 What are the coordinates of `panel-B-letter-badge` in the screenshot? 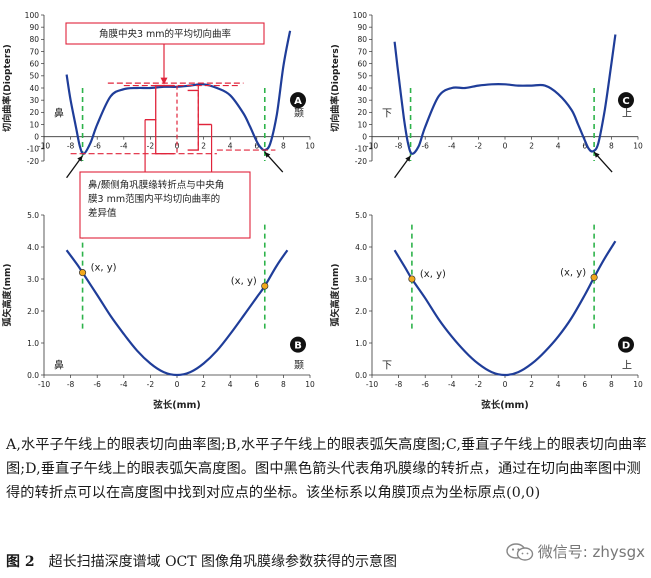 It's located at (298, 344).